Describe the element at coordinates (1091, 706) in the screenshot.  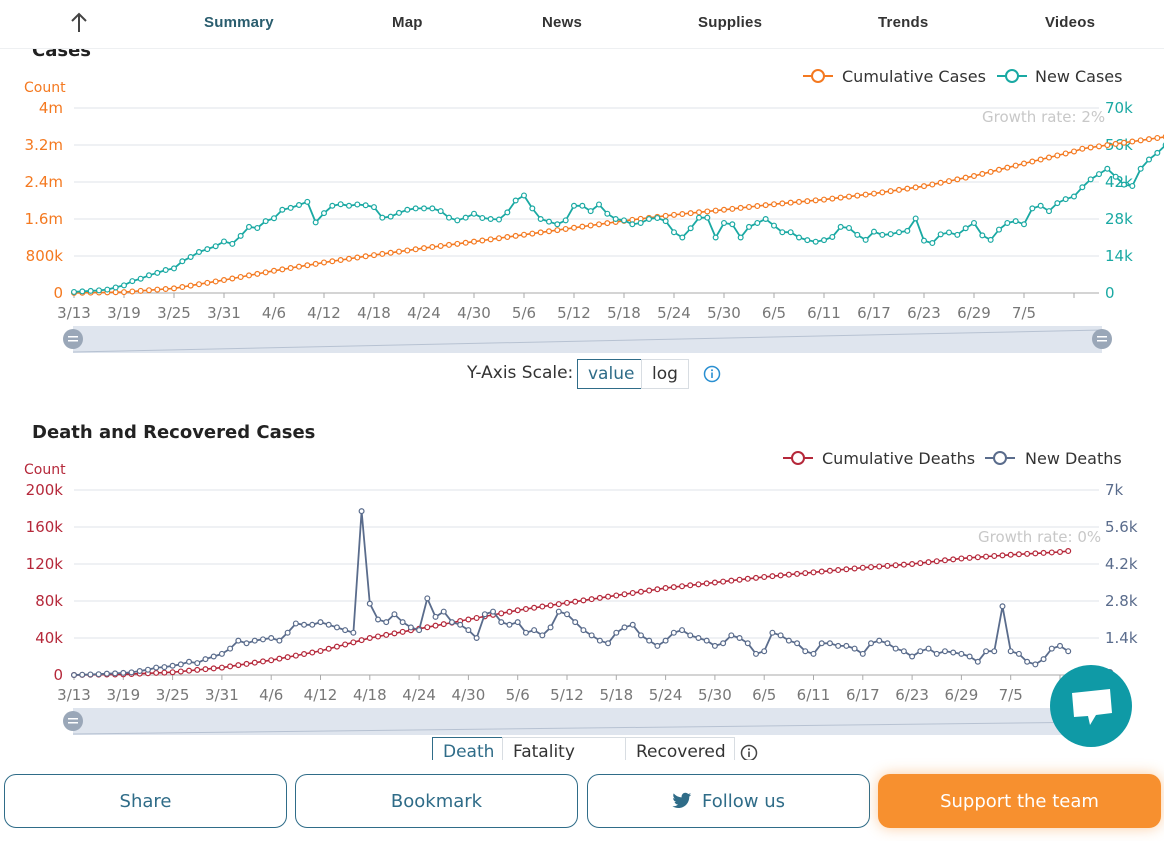
I see `chat-button` at that location.